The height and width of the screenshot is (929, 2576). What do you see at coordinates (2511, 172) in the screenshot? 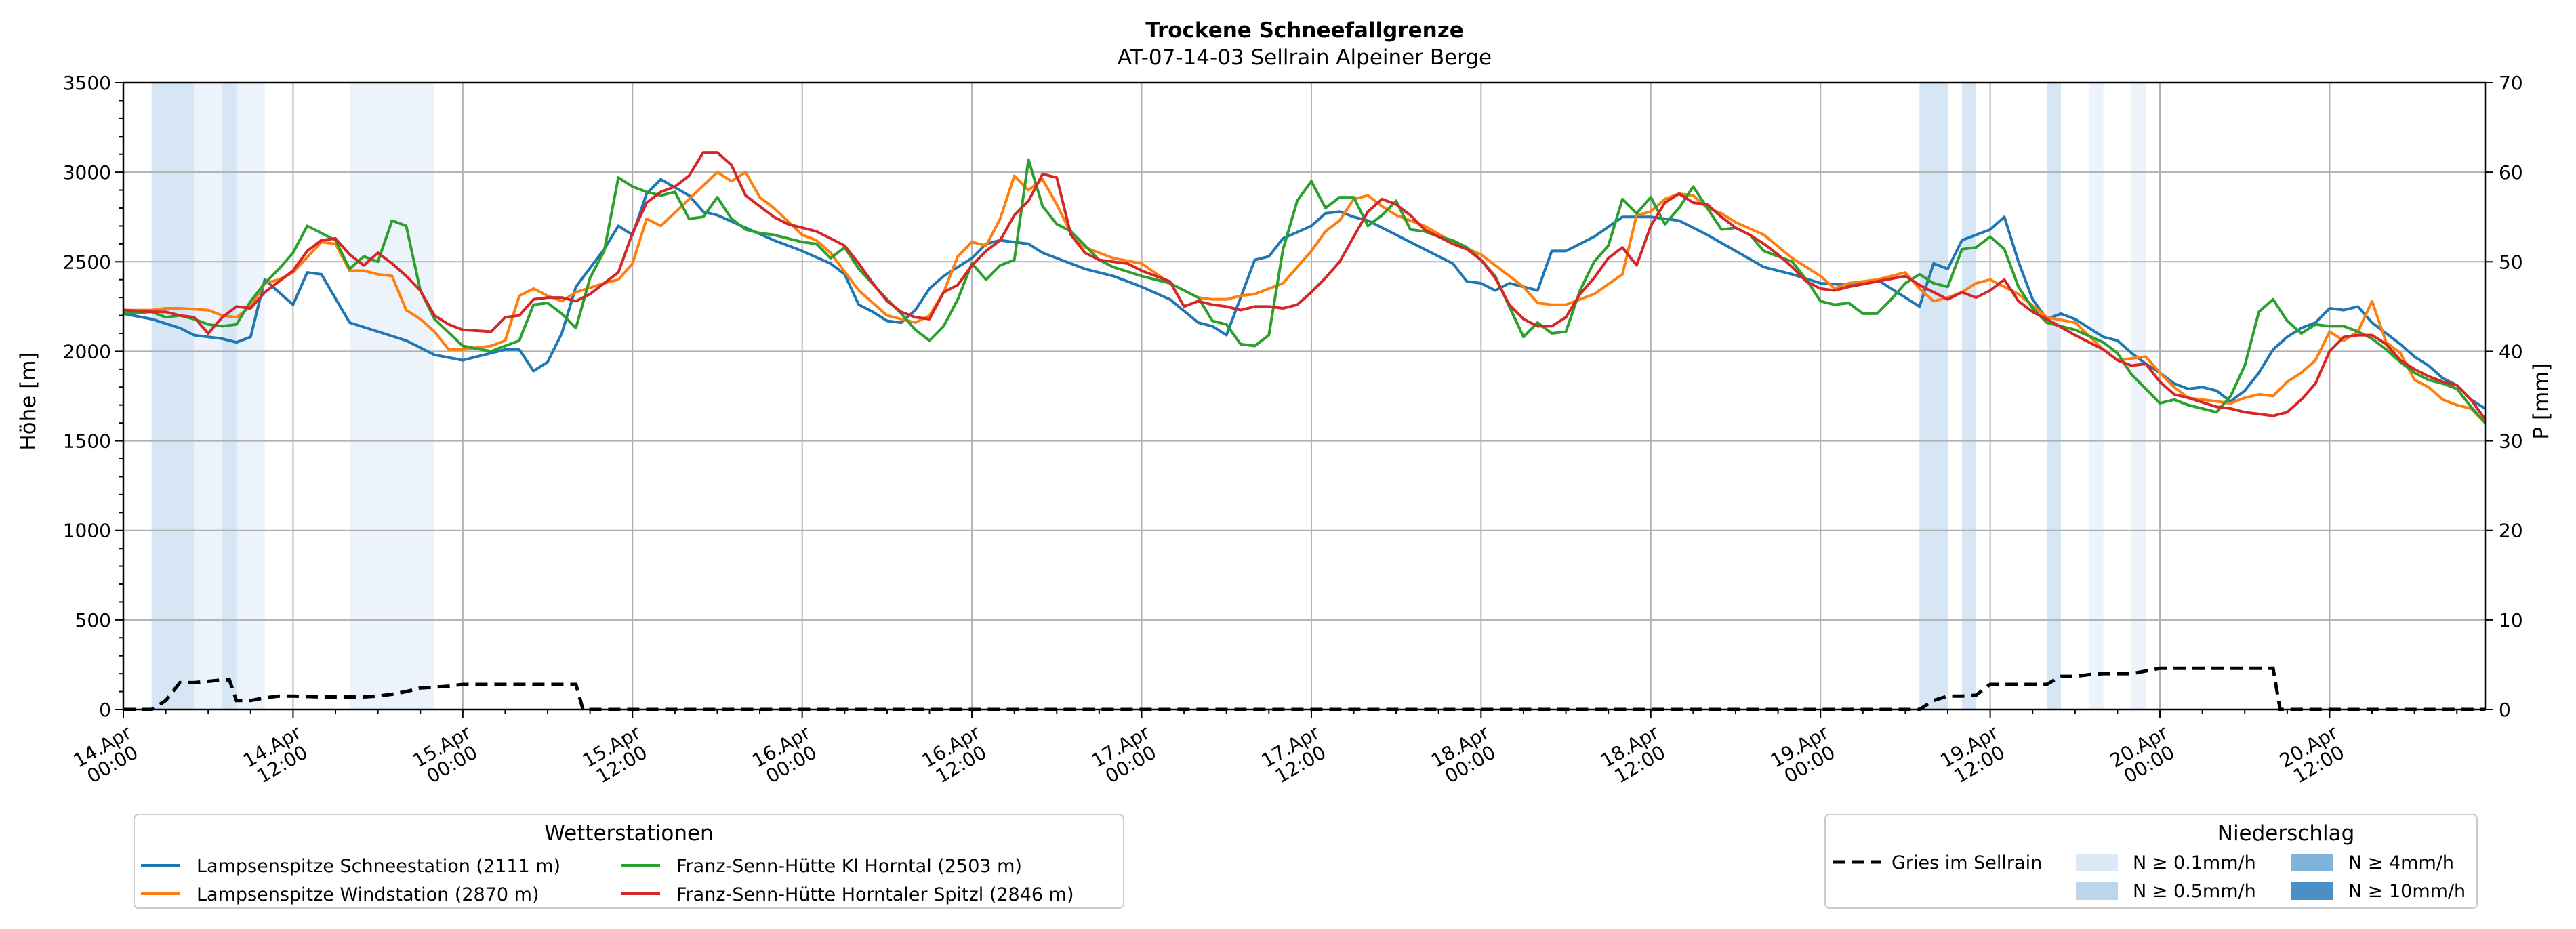
I see `y2-tick-label: 60` at bounding box center [2511, 172].